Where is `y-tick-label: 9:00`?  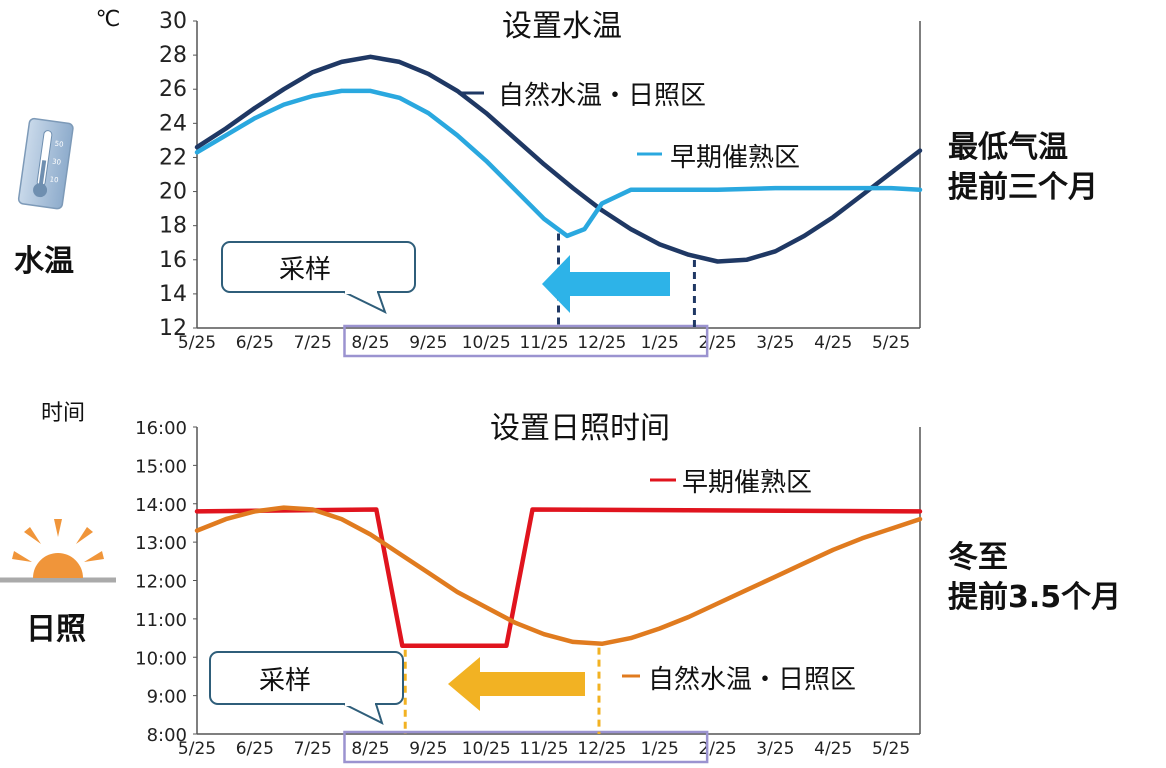 y-tick-label: 9:00 is located at coordinates (167, 697).